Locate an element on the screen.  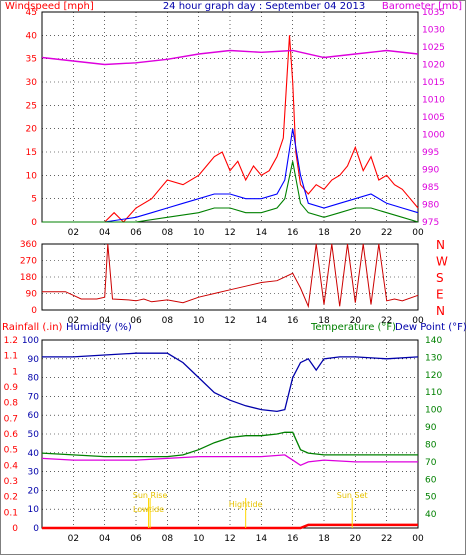
wind-x-tick: 16 is located at coordinates (293, 233).